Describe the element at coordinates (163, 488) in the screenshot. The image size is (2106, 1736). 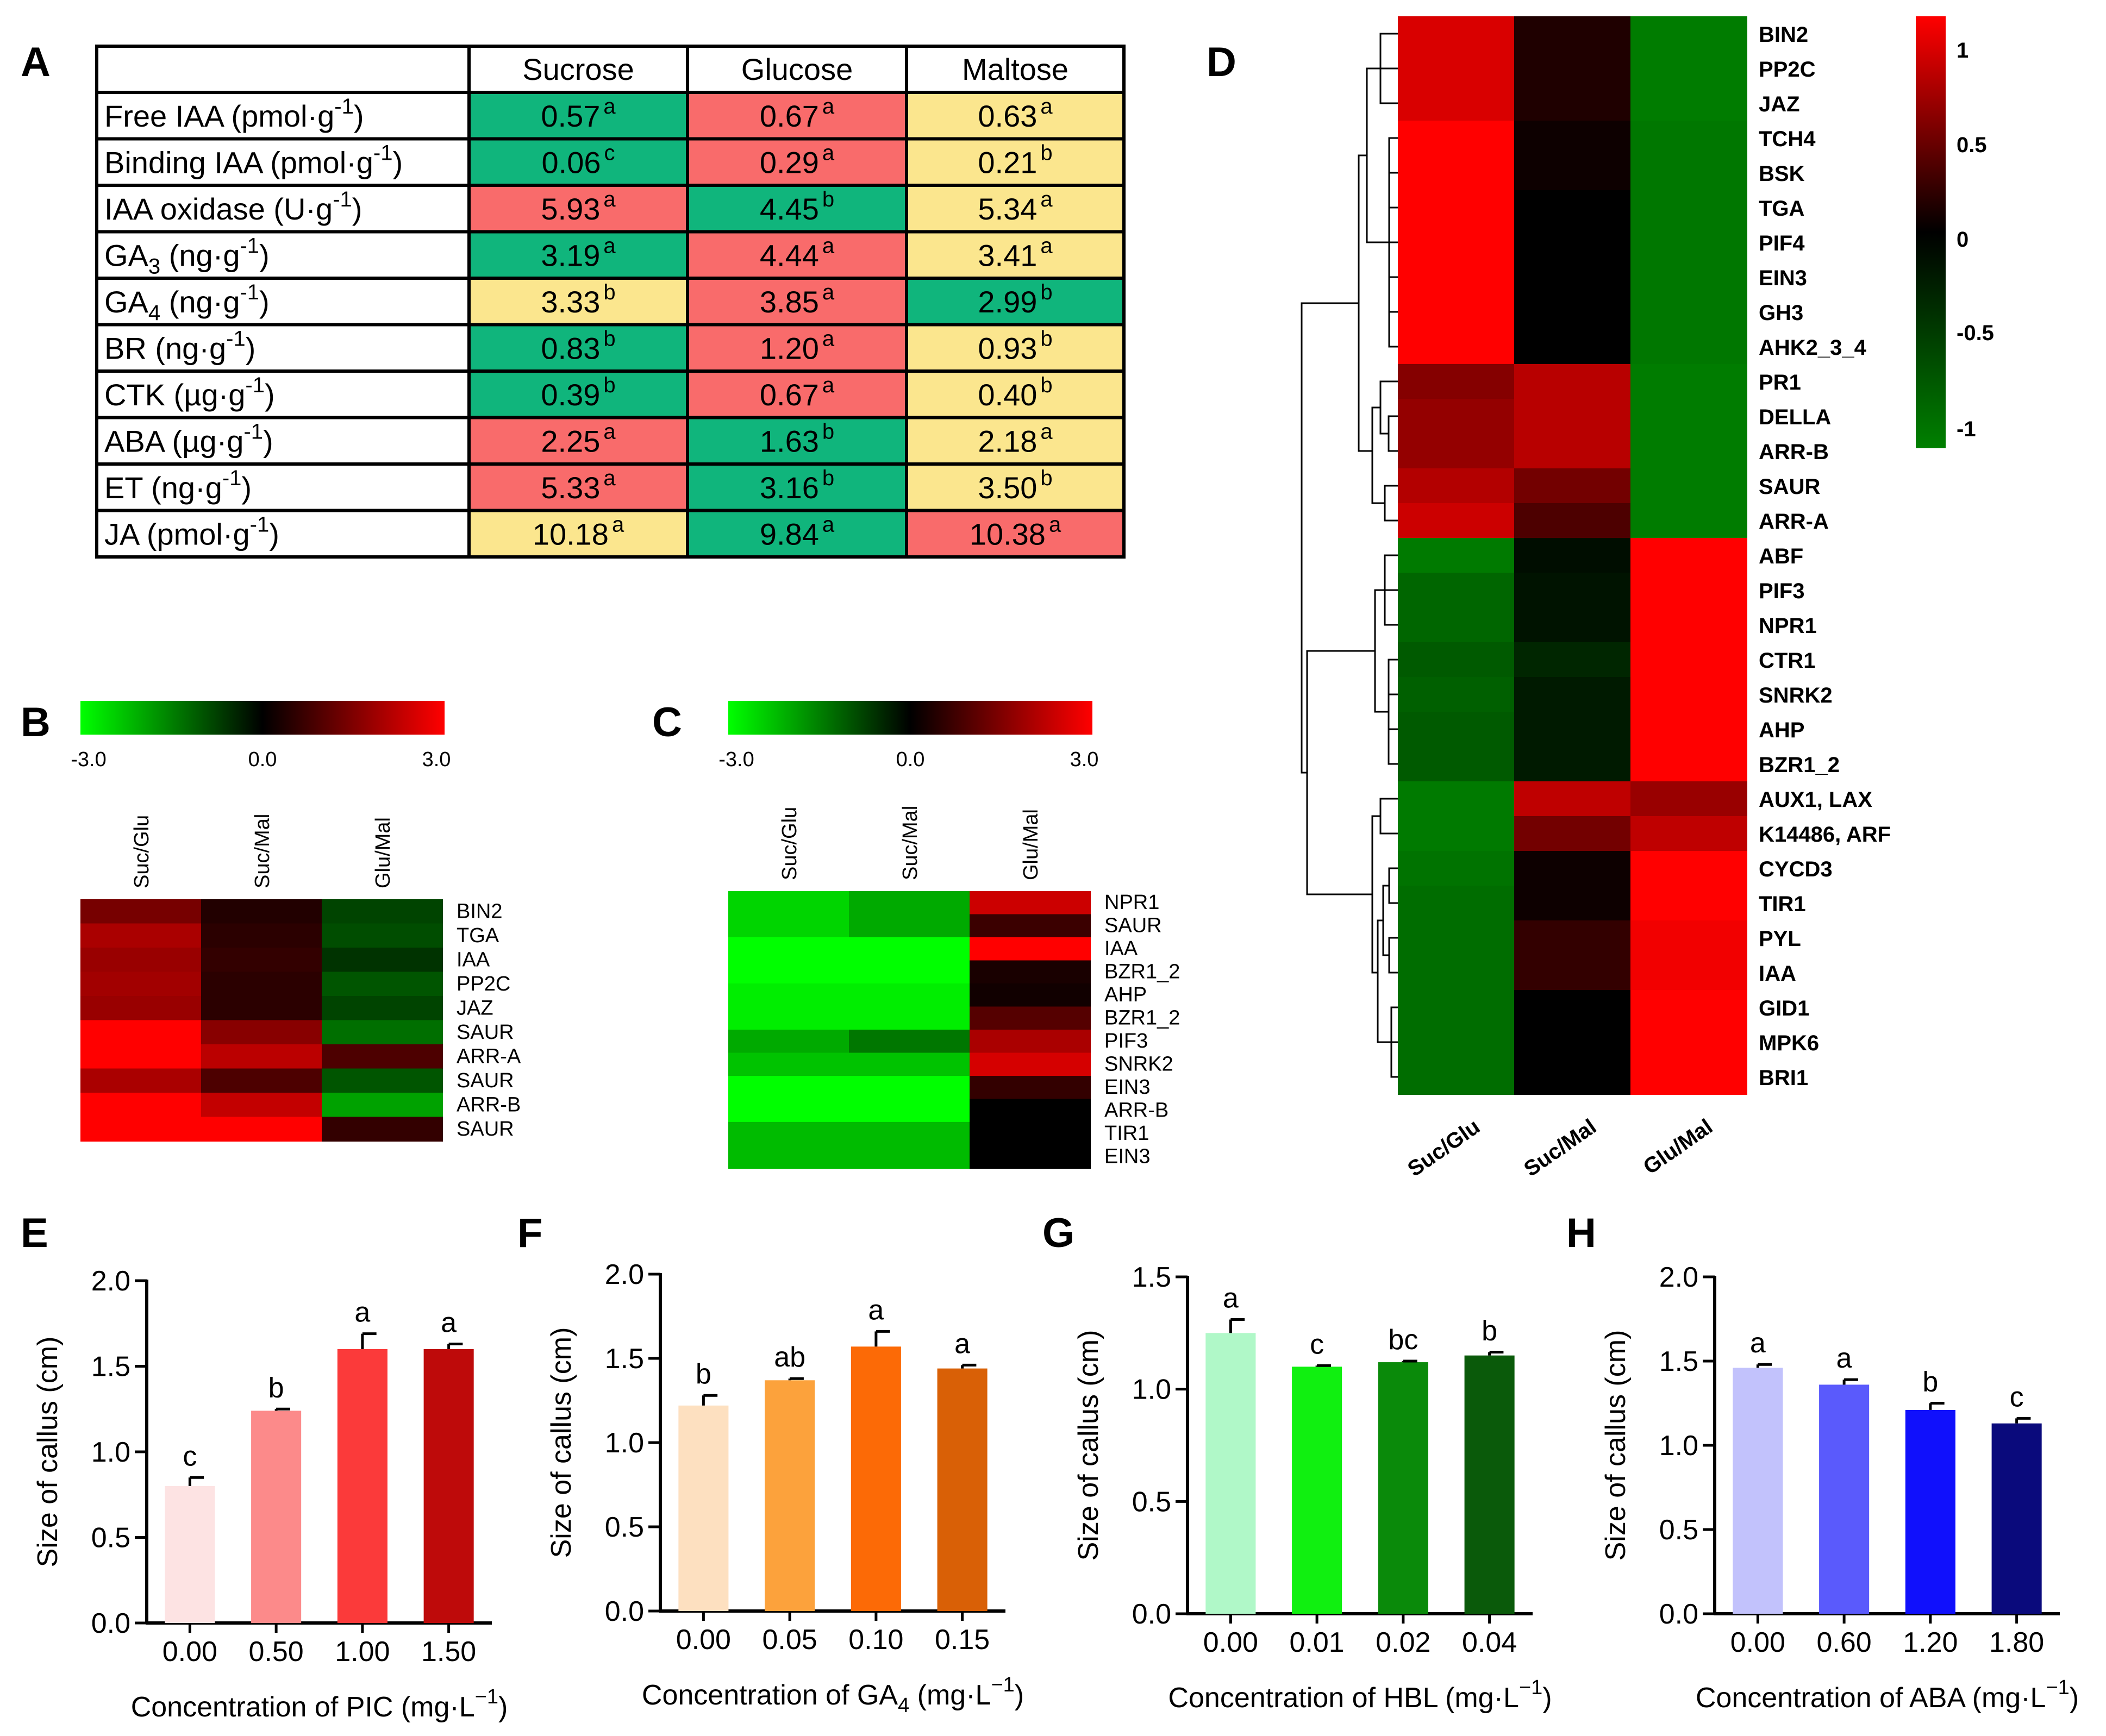
I see `row-label-text: ET (ng·g` at that location.